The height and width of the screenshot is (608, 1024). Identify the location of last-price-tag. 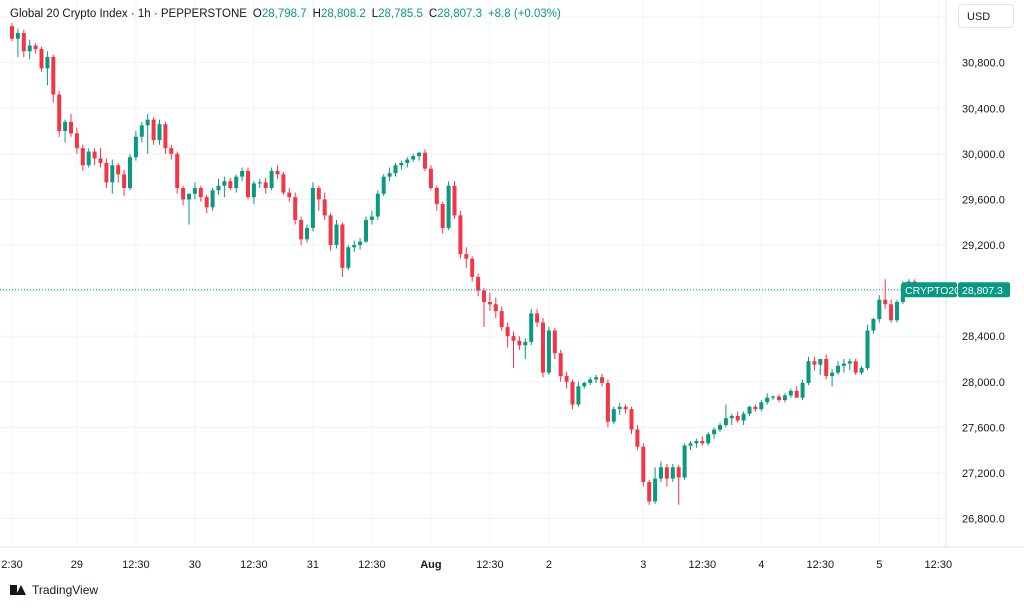
(984, 290).